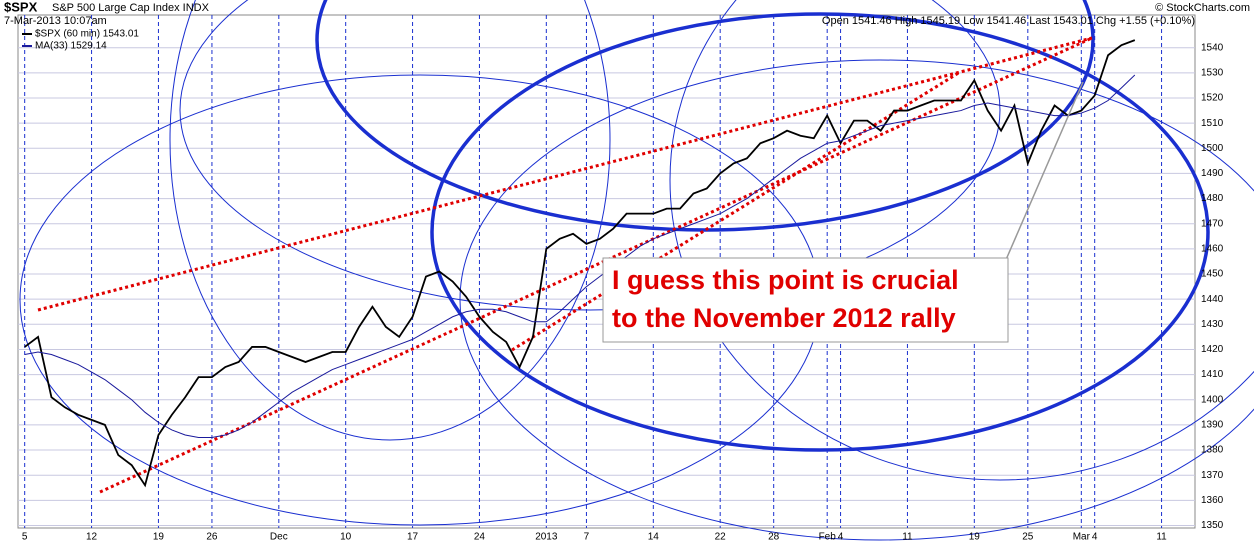  What do you see at coordinates (1212, 299) in the screenshot?
I see `y-tick-label: 1440` at bounding box center [1212, 299].